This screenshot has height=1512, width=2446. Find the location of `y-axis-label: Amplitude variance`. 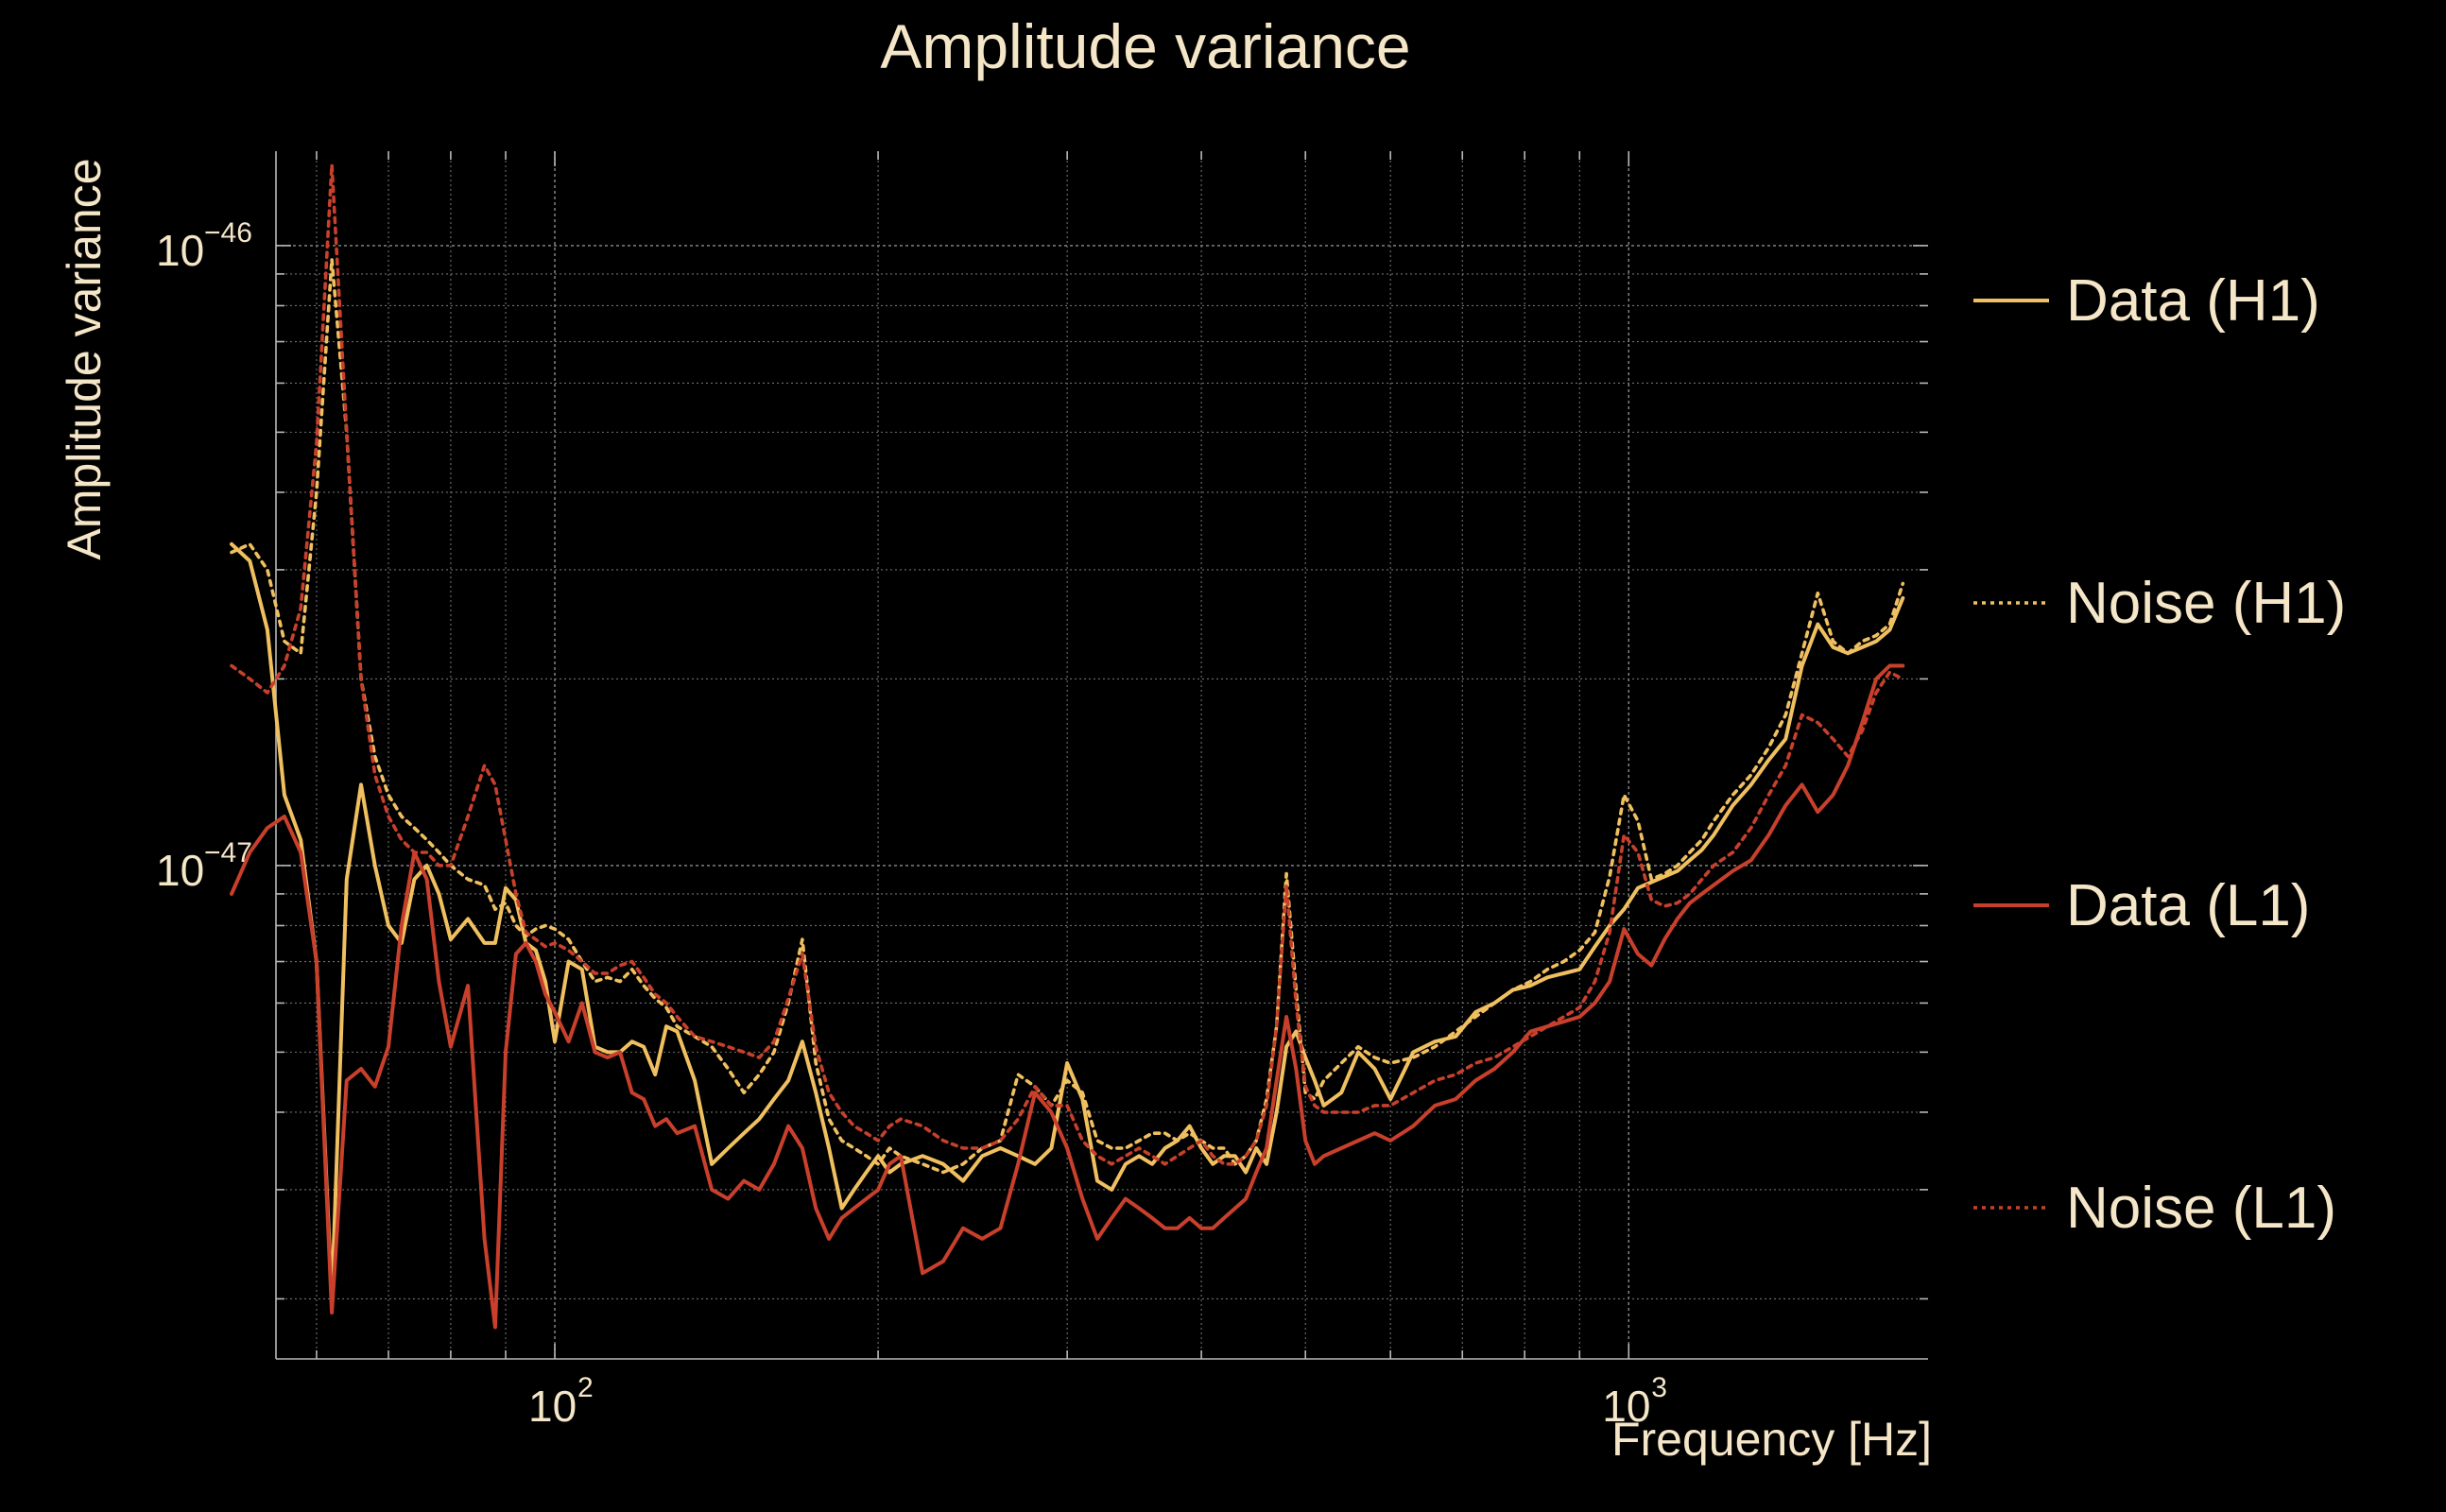

y-axis-label: Amplitude variance is located at coordinates (84, 358).